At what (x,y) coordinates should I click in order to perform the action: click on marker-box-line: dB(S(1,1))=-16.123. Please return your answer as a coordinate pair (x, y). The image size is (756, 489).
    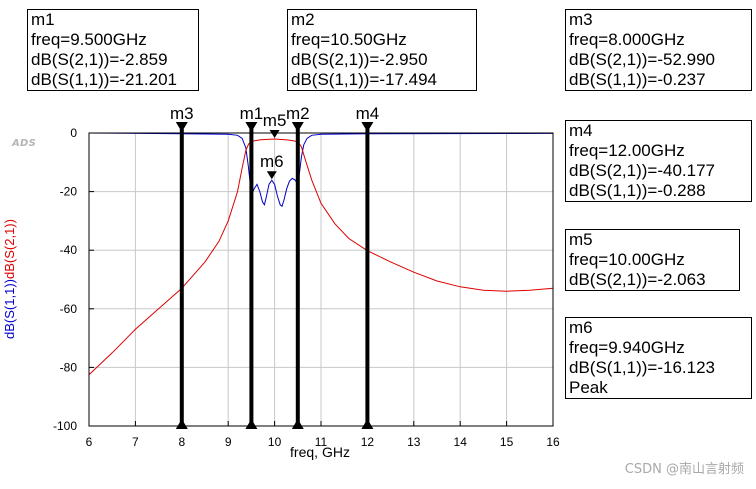
    Looking at the image, I should click on (642, 367).